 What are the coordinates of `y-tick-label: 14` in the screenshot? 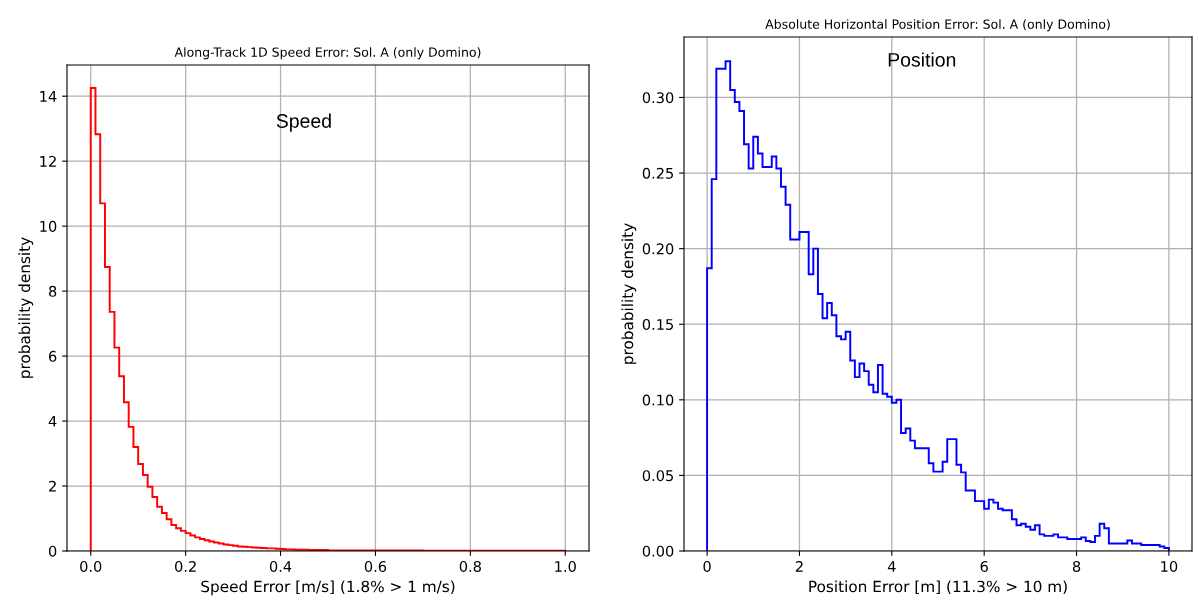 It's located at (48, 96).